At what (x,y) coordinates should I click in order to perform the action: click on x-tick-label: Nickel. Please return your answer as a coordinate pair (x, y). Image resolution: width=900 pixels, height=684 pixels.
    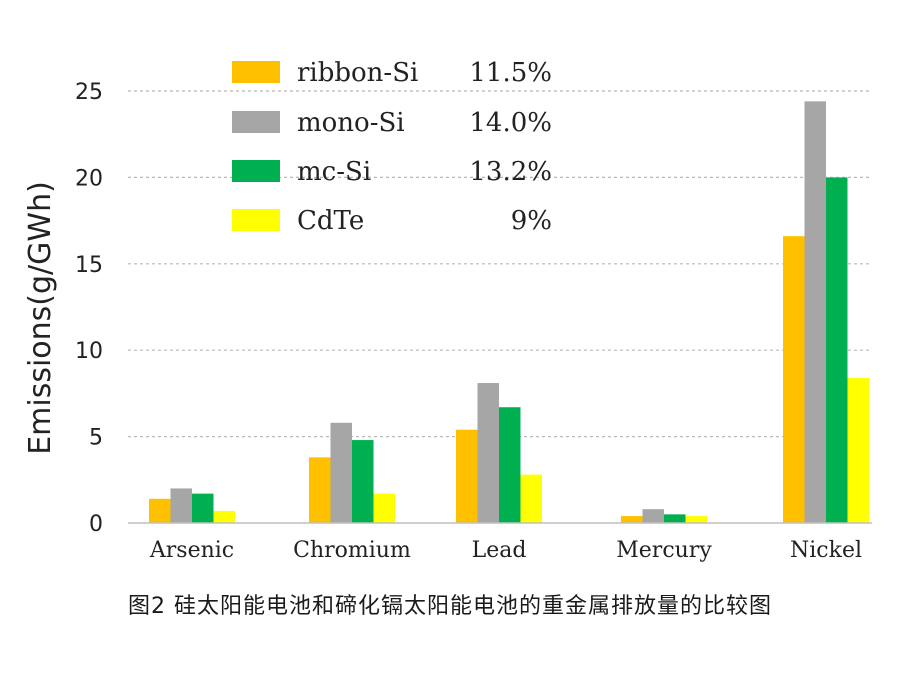
    Looking at the image, I should click on (826, 550).